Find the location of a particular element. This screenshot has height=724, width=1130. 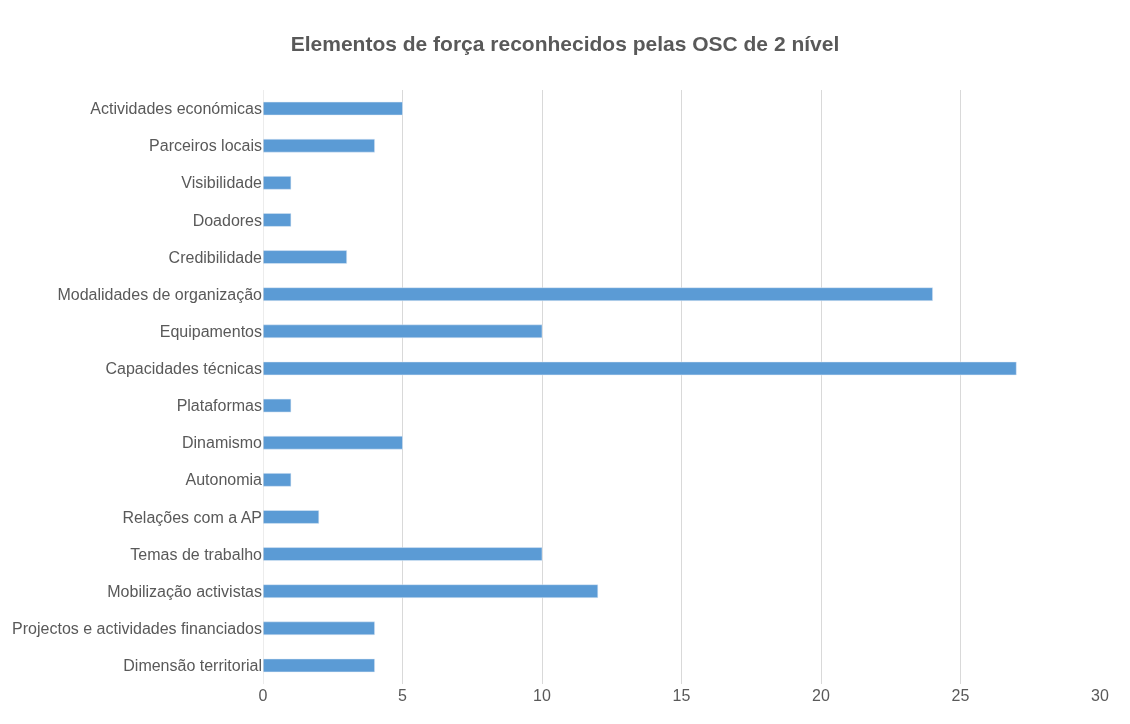

y-tick-label: Temas de trabalho is located at coordinates (196, 554).